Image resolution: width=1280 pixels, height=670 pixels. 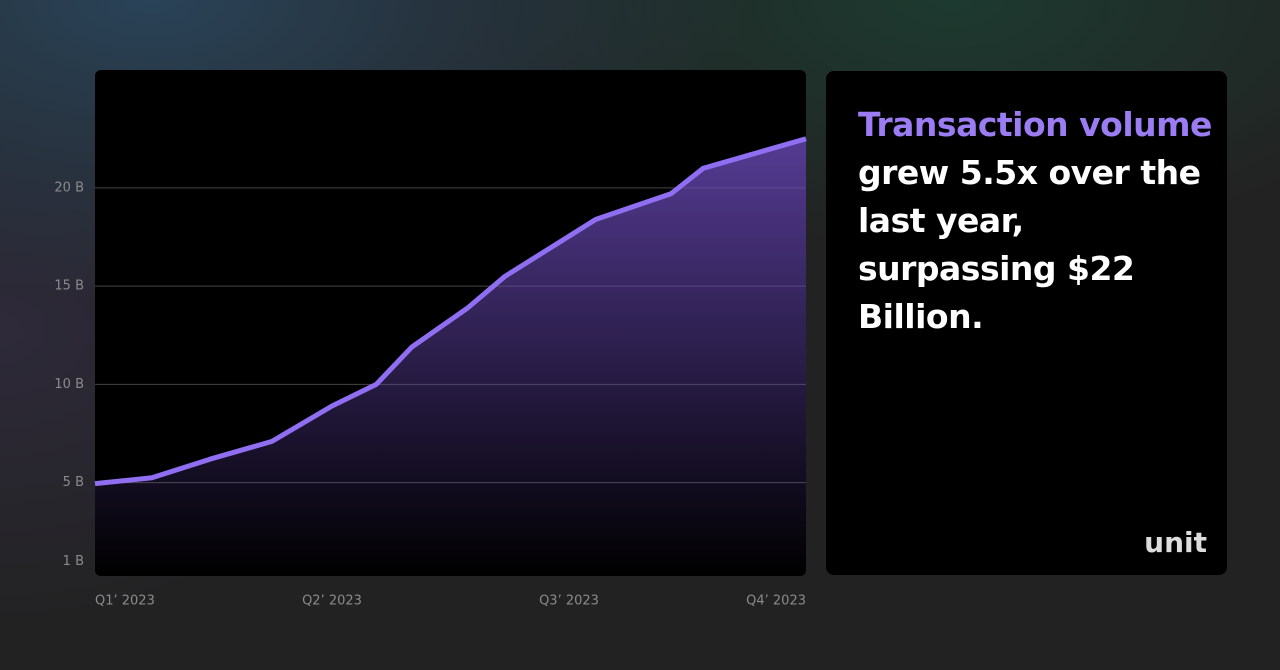 I want to click on x-tick-label: Q3’ 2023, so click(x=569, y=601).